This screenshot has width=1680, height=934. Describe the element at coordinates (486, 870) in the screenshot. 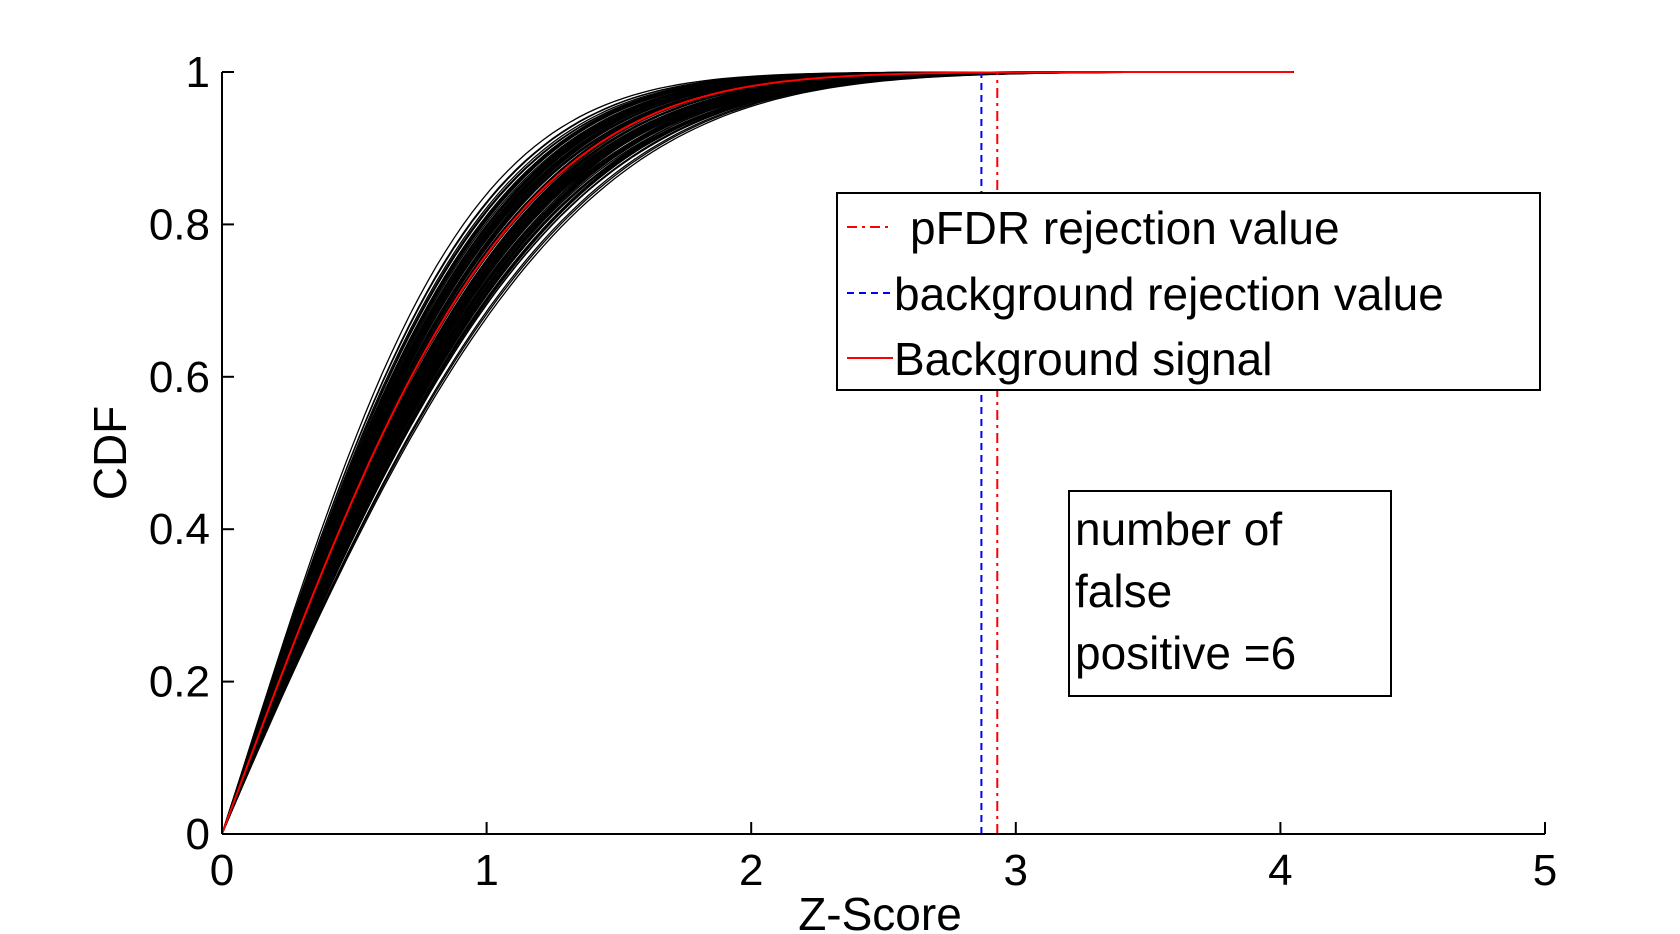

I see `x-tick-label: 1` at that location.